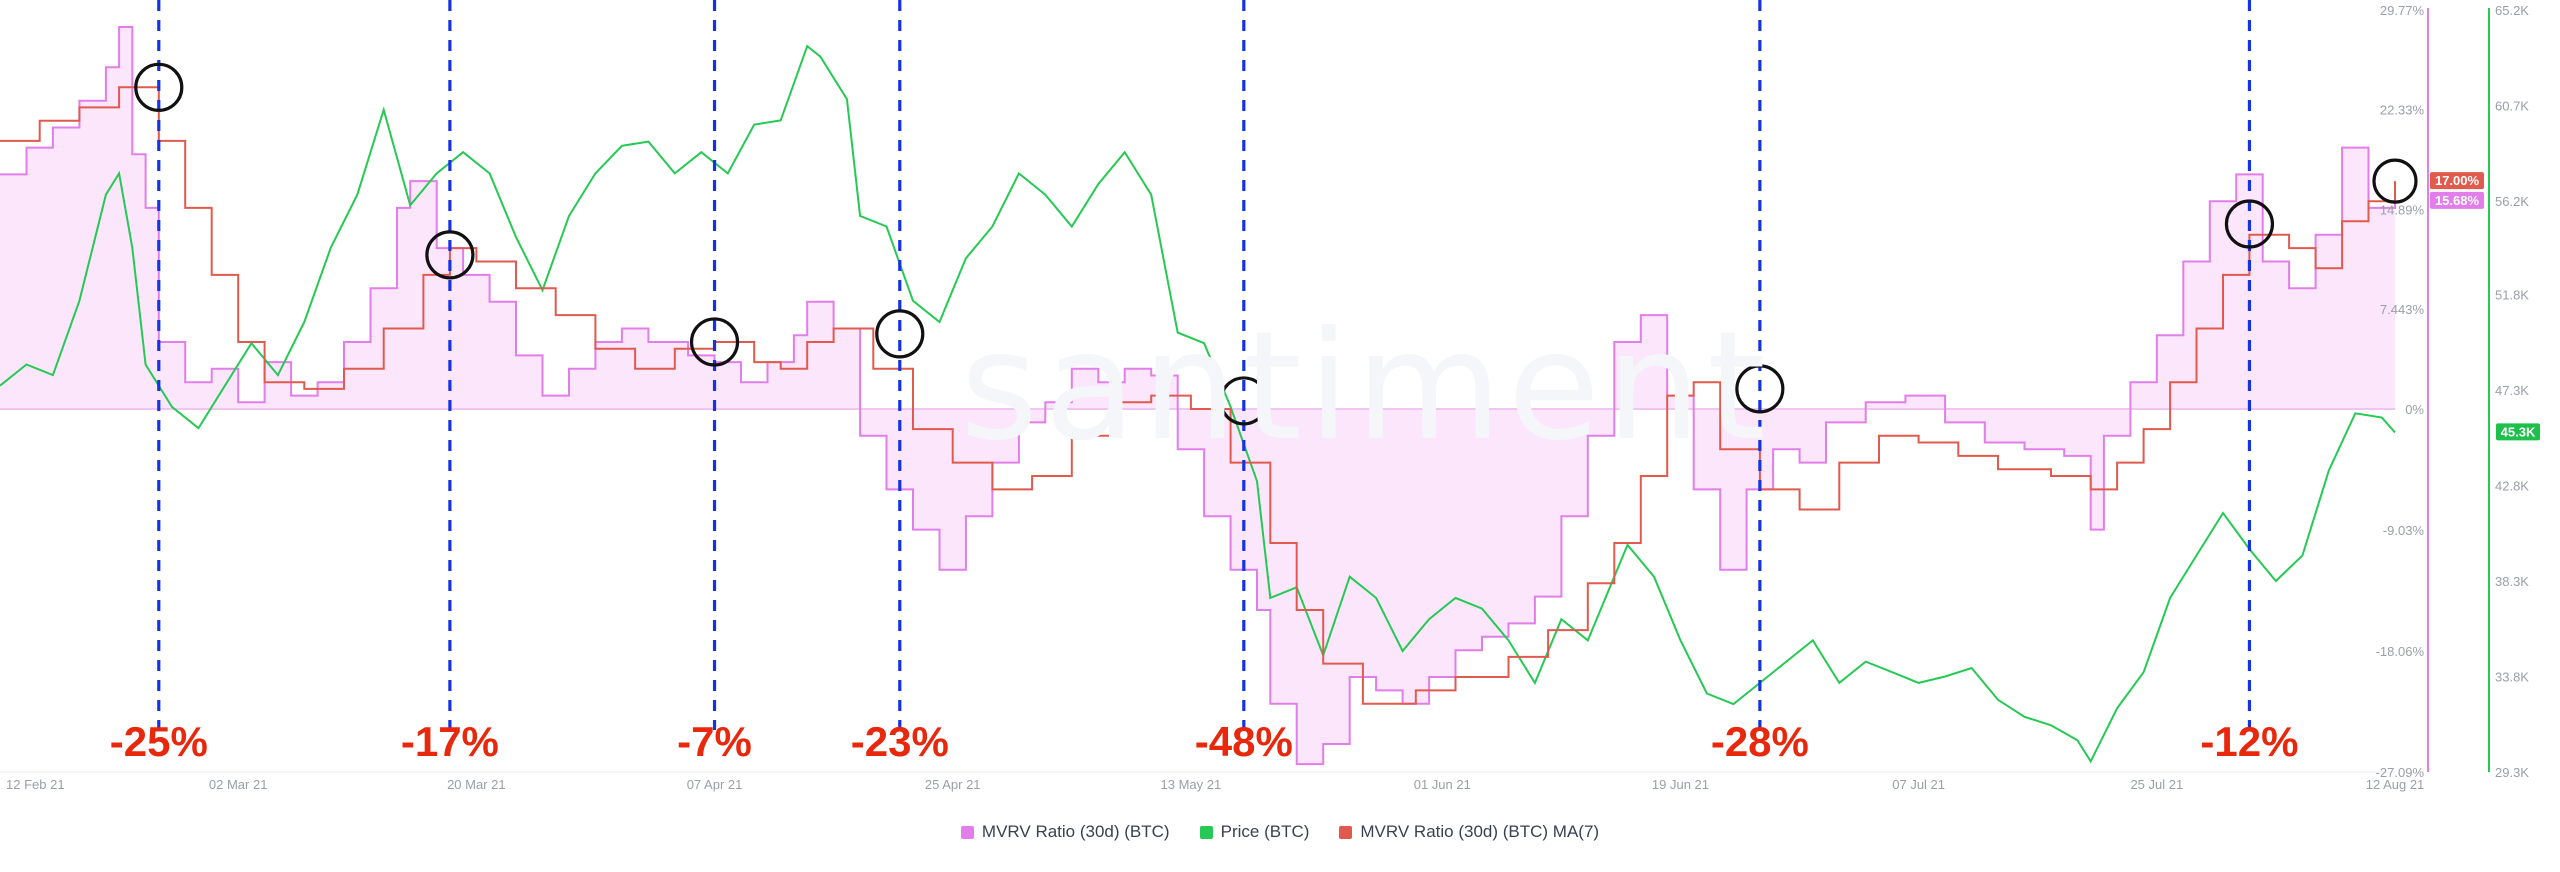 The width and height of the screenshot is (2560, 872). I want to click on drop-label-4: -48%, so click(1244, 741).